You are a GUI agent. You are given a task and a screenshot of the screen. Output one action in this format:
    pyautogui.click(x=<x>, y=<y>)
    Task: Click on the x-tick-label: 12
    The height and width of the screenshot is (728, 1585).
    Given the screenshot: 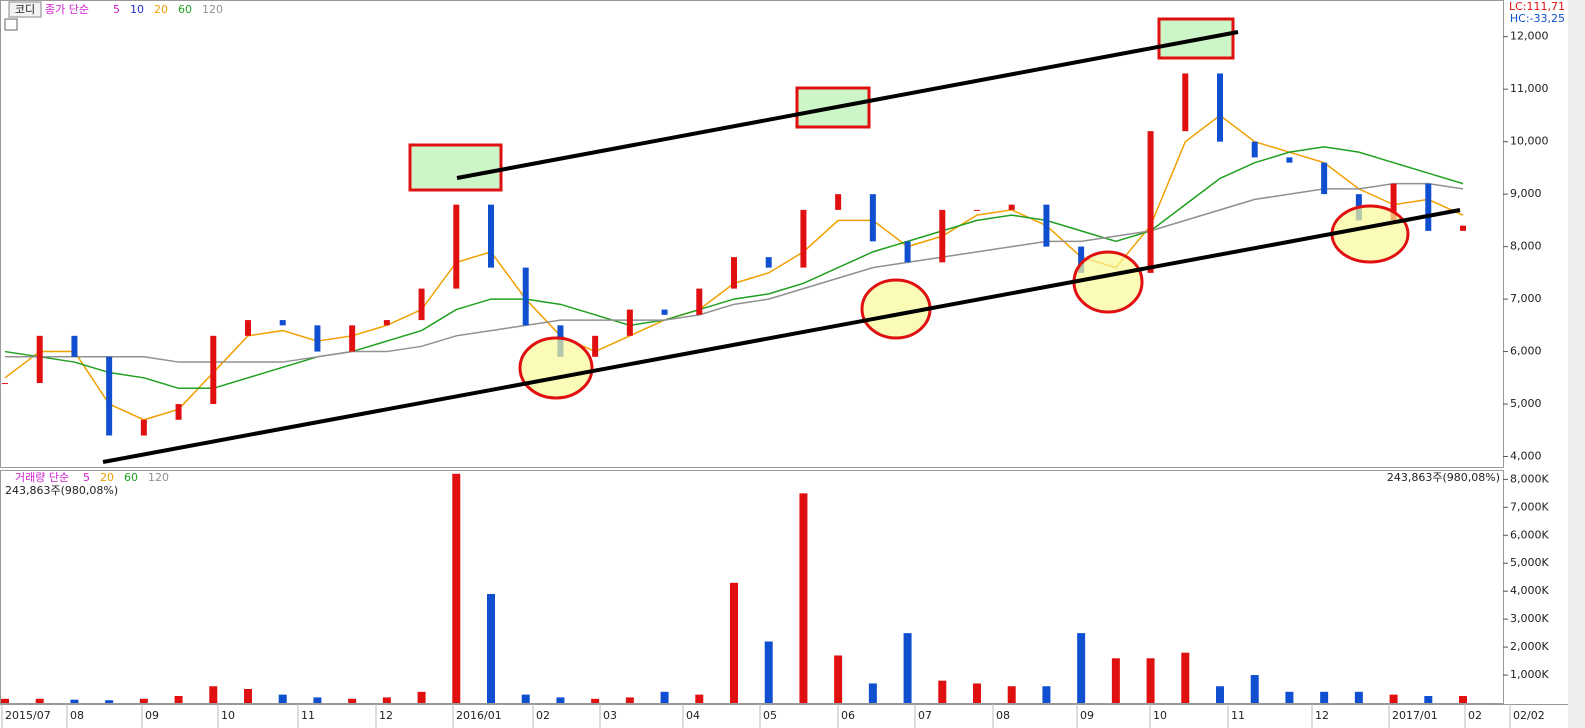 What is the action you would take?
    pyautogui.click(x=386, y=715)
    